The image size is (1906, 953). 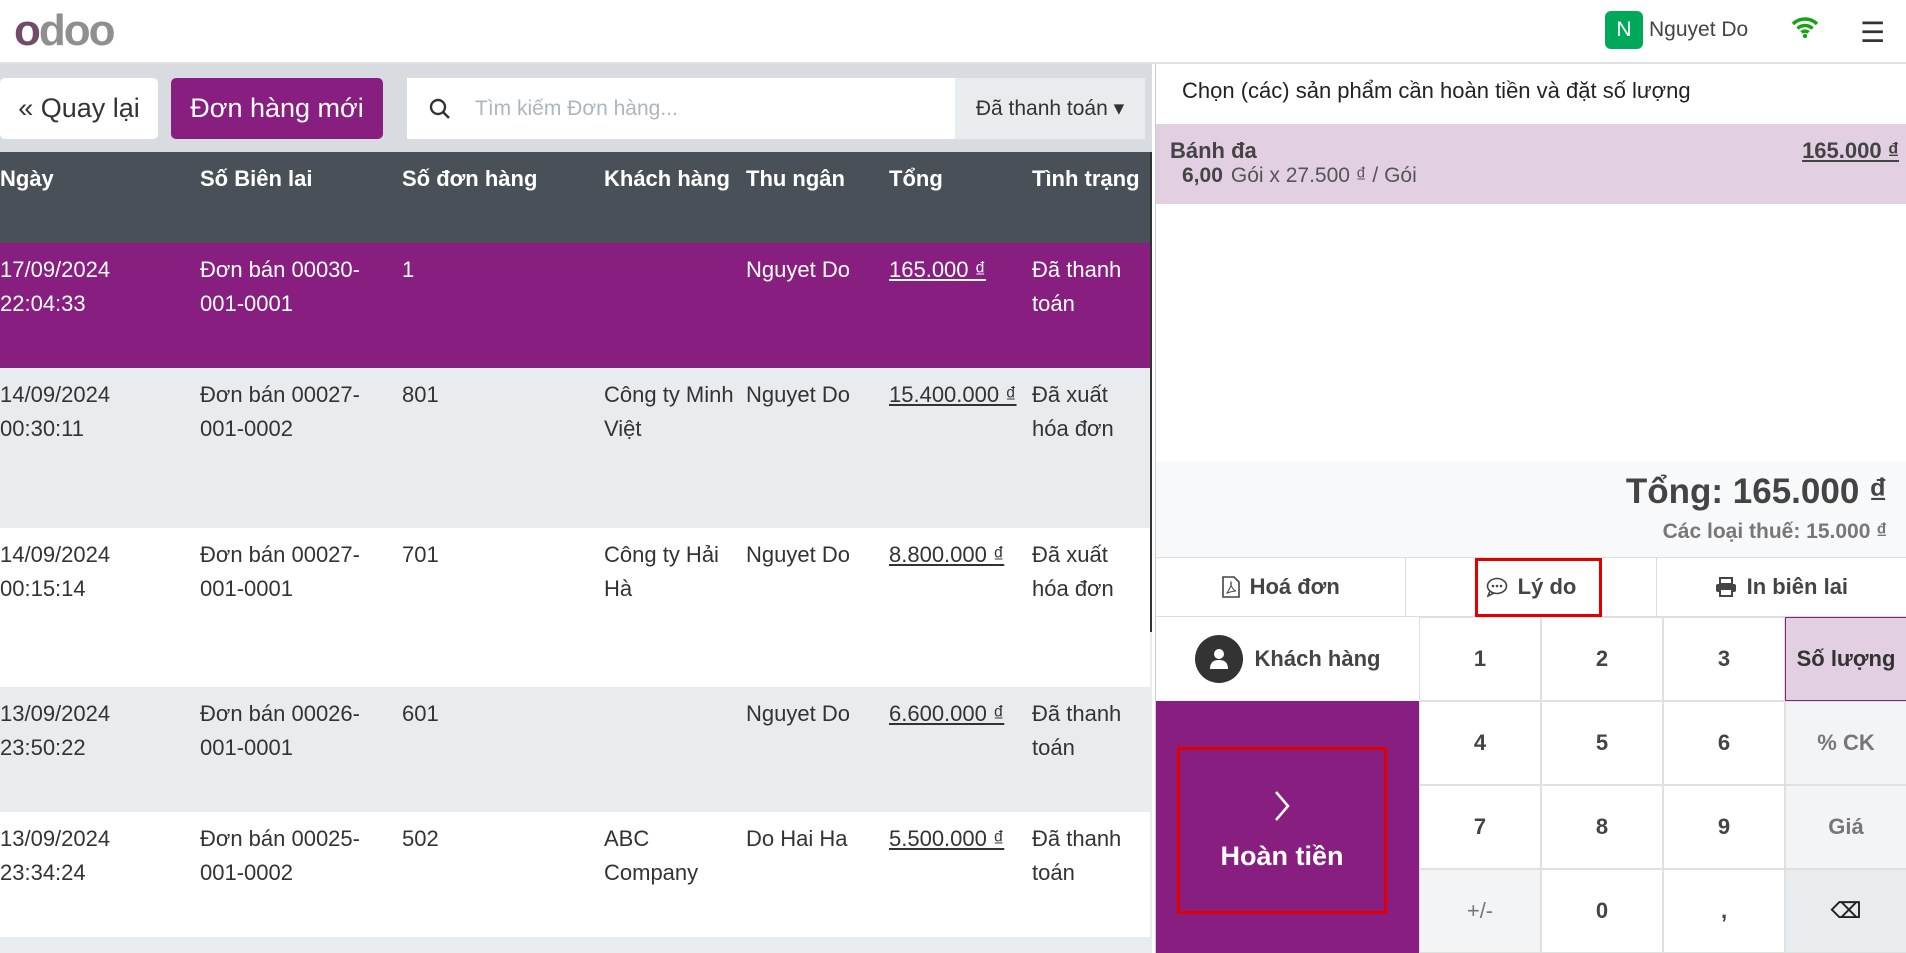 What do you see at coordinates (280, 855) in the screenshot?
I see `cell-receipt: Đơn bán 00025-001-0002` at bounding box center [280, 855].